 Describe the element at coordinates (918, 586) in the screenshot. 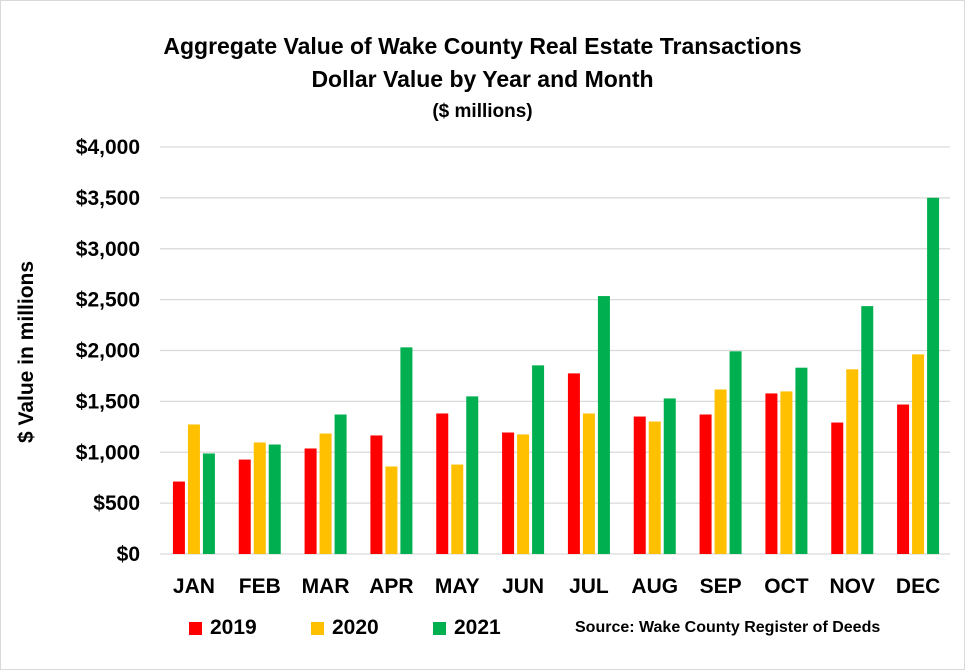

I see `x-tick-label: DEC` at that location.